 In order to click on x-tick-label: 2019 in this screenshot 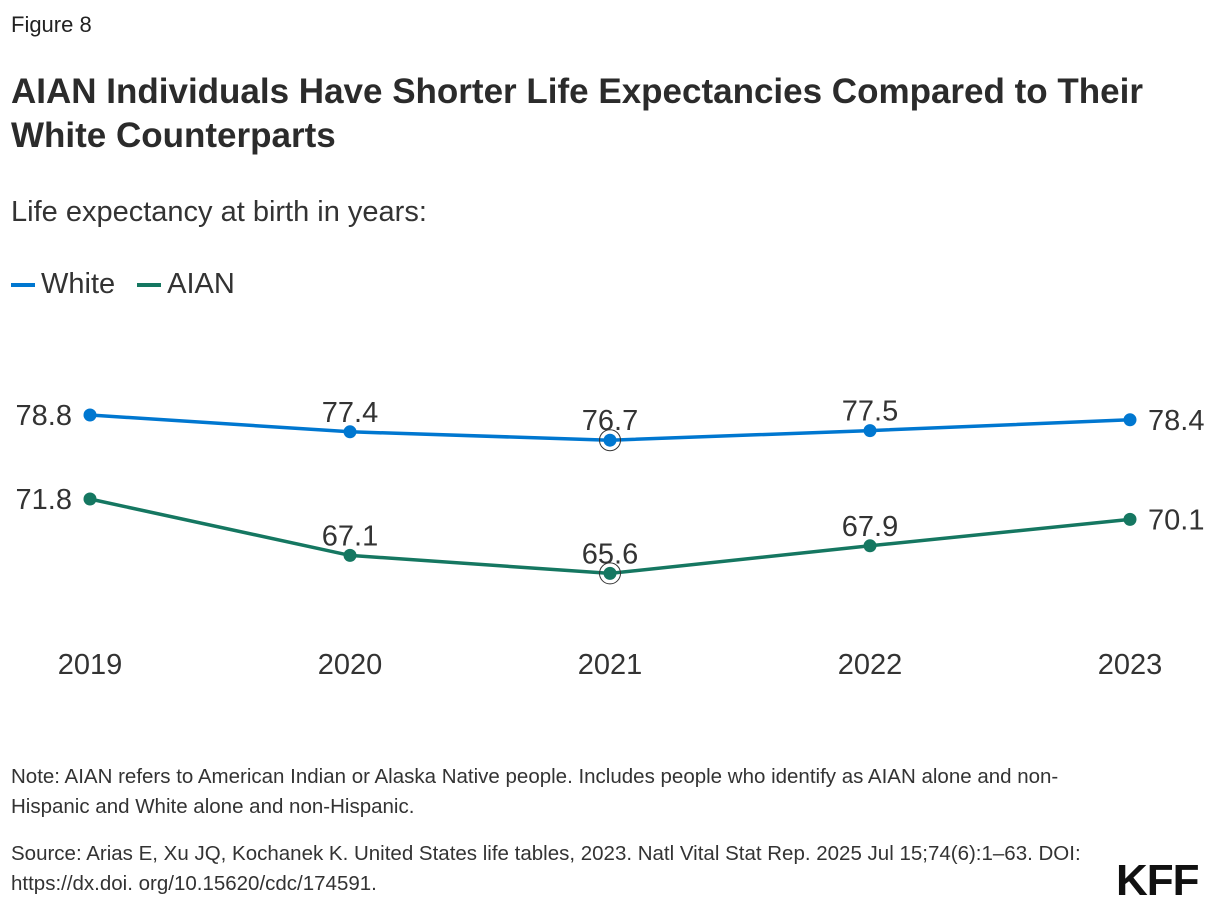, I will do `click(90, 665)`.